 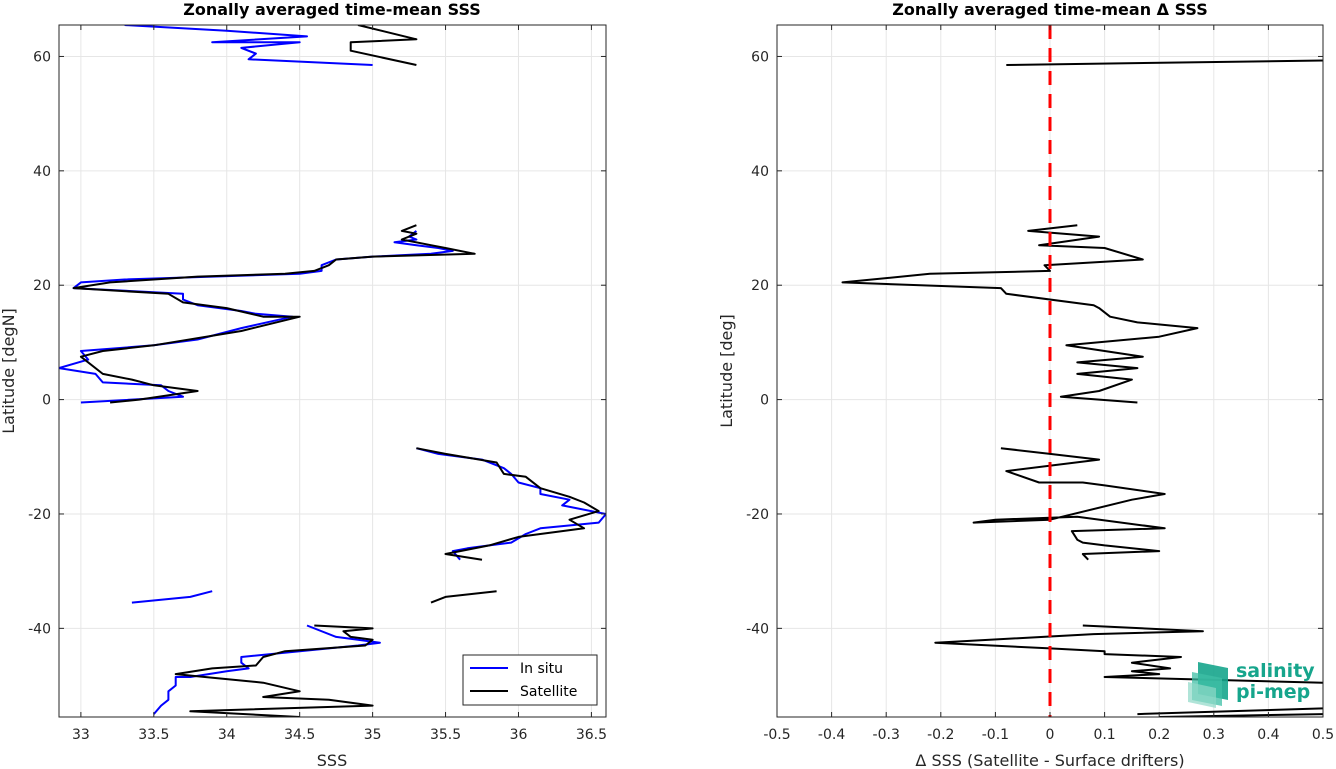 I want to click on legend-label-in-situ: In situ, so click(x=541, y=669).